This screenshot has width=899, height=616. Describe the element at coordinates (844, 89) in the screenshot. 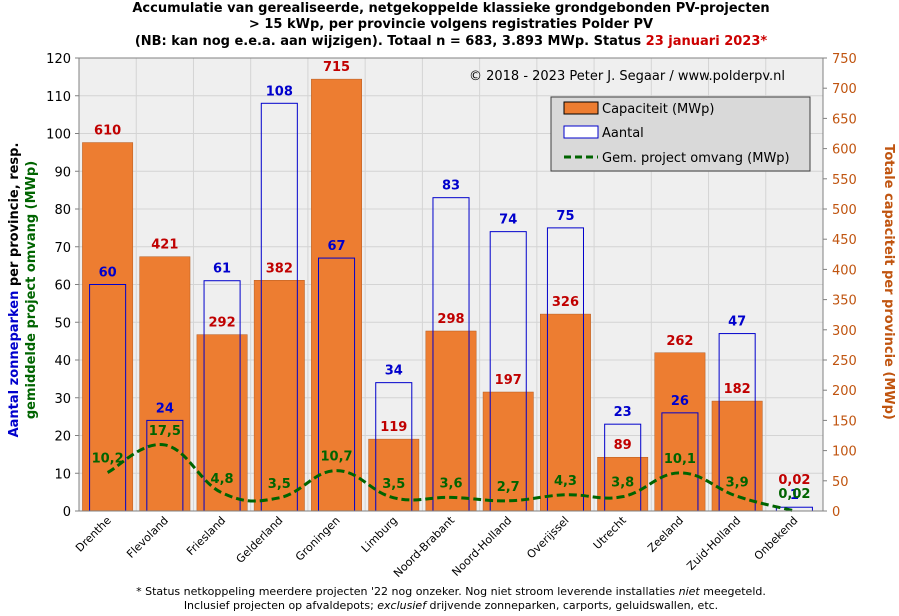

I see `right-tick-label: 700` at that location.